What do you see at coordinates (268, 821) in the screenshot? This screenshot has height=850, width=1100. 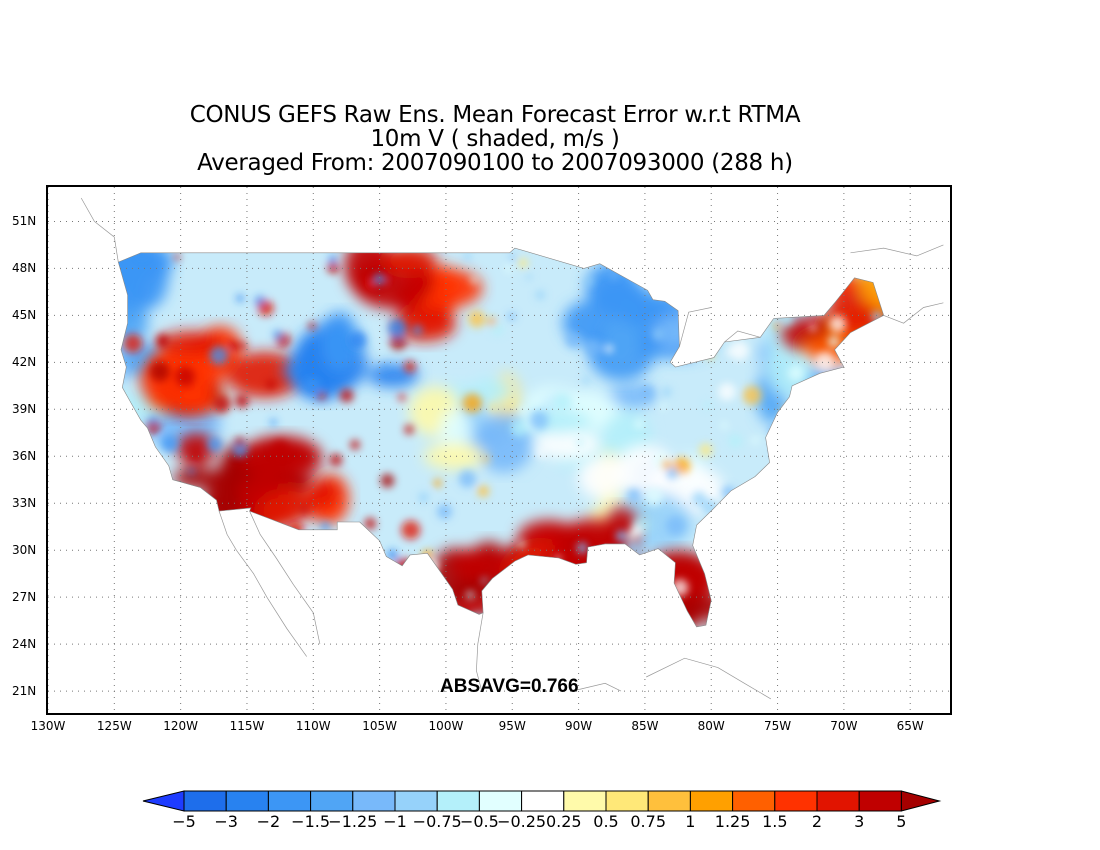 I see `colorbar-label: −2` at bounding box center [268, 821].